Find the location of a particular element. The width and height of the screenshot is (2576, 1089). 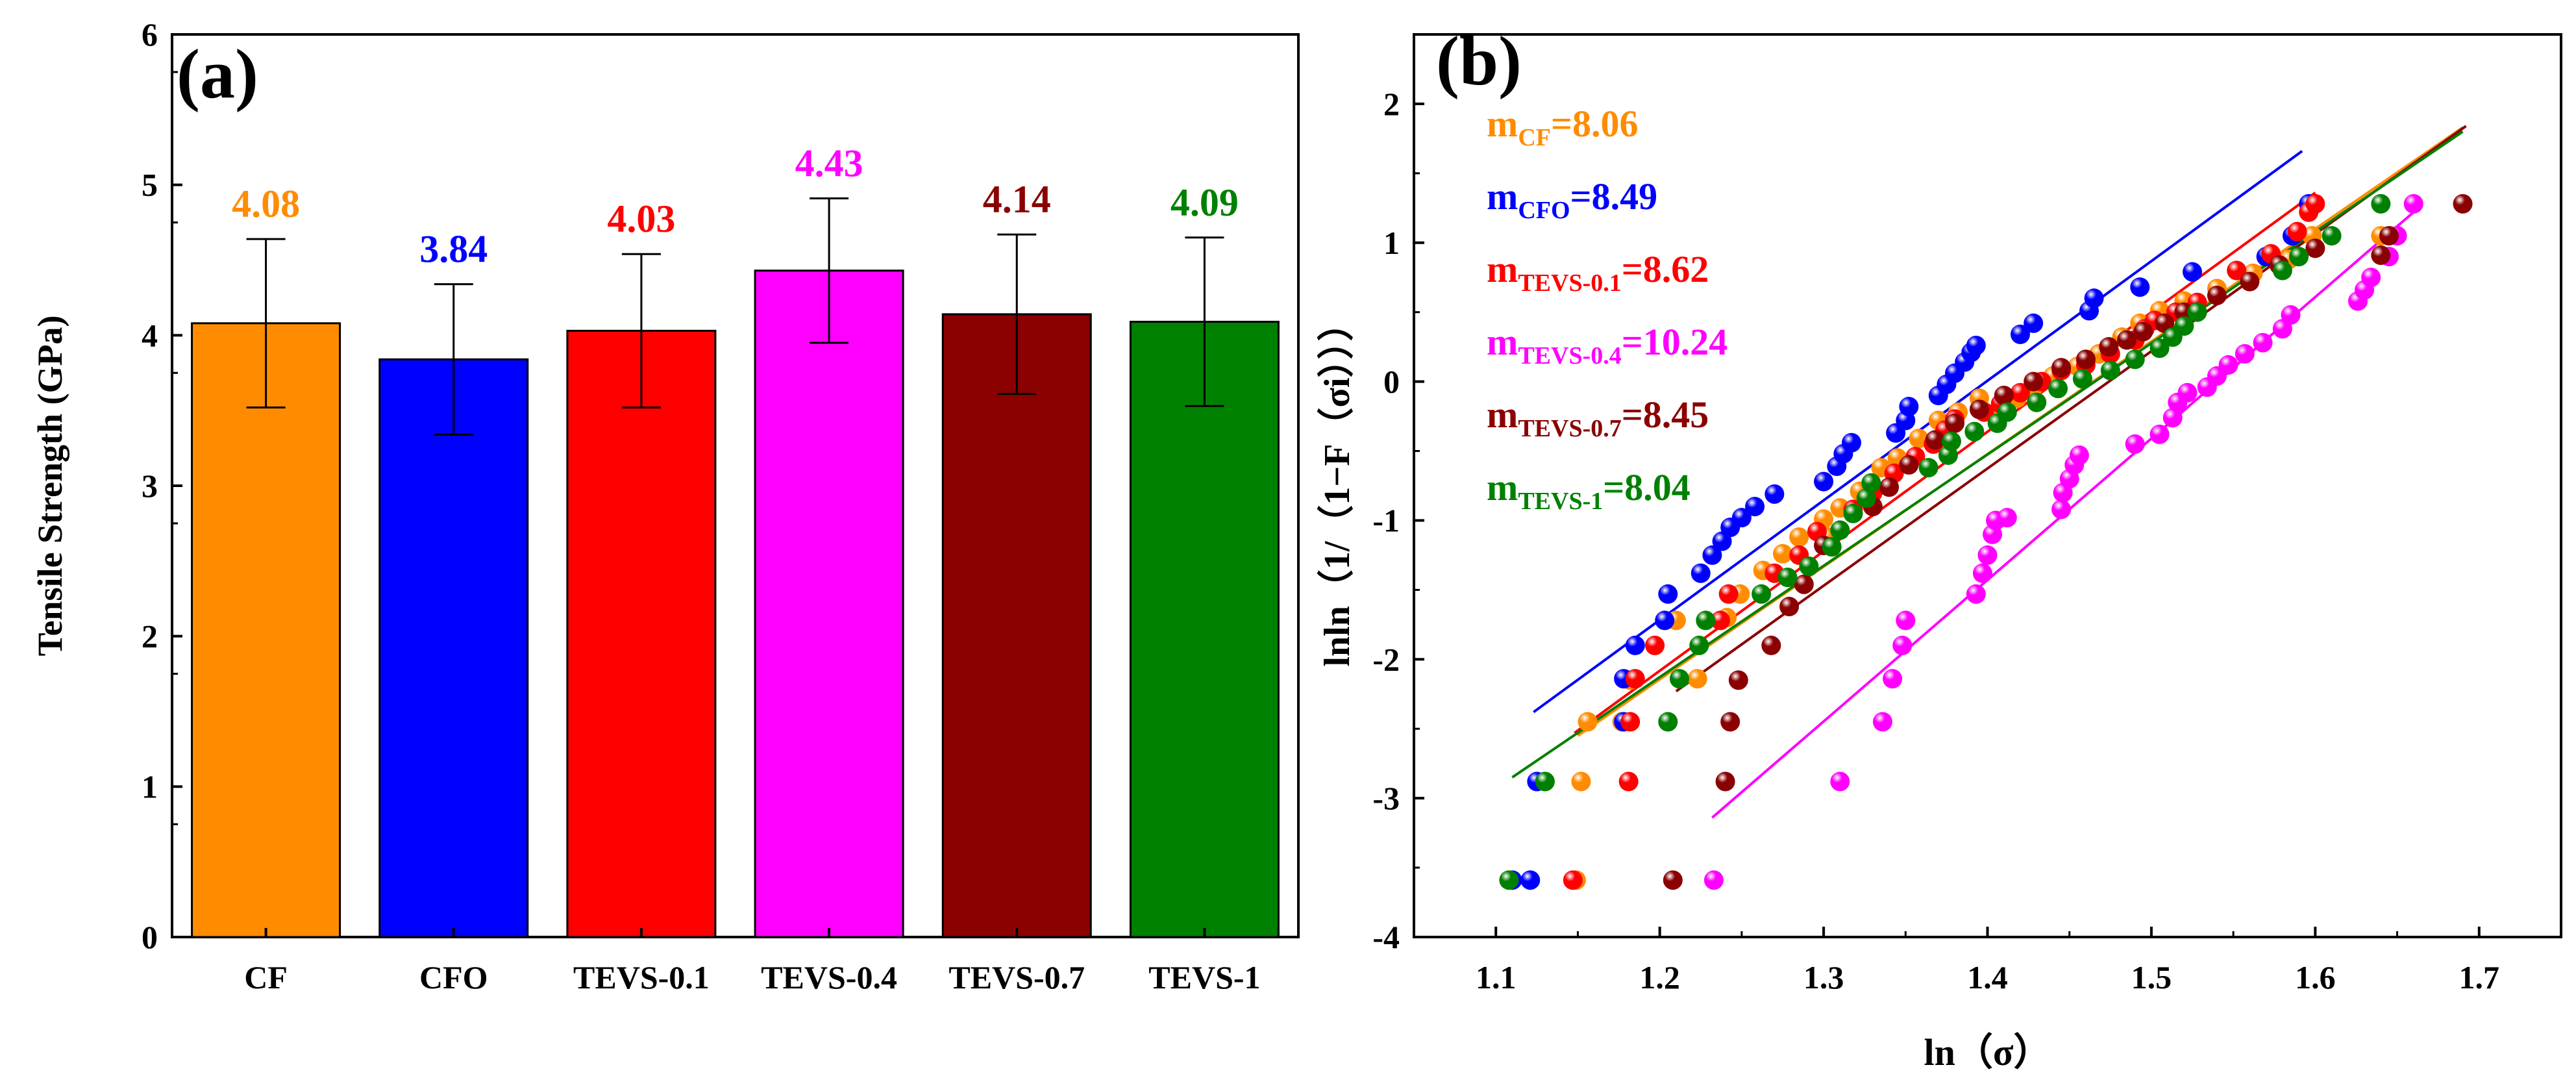

panel-a-value-label: 3.84 is located at coordinates (453, 249).